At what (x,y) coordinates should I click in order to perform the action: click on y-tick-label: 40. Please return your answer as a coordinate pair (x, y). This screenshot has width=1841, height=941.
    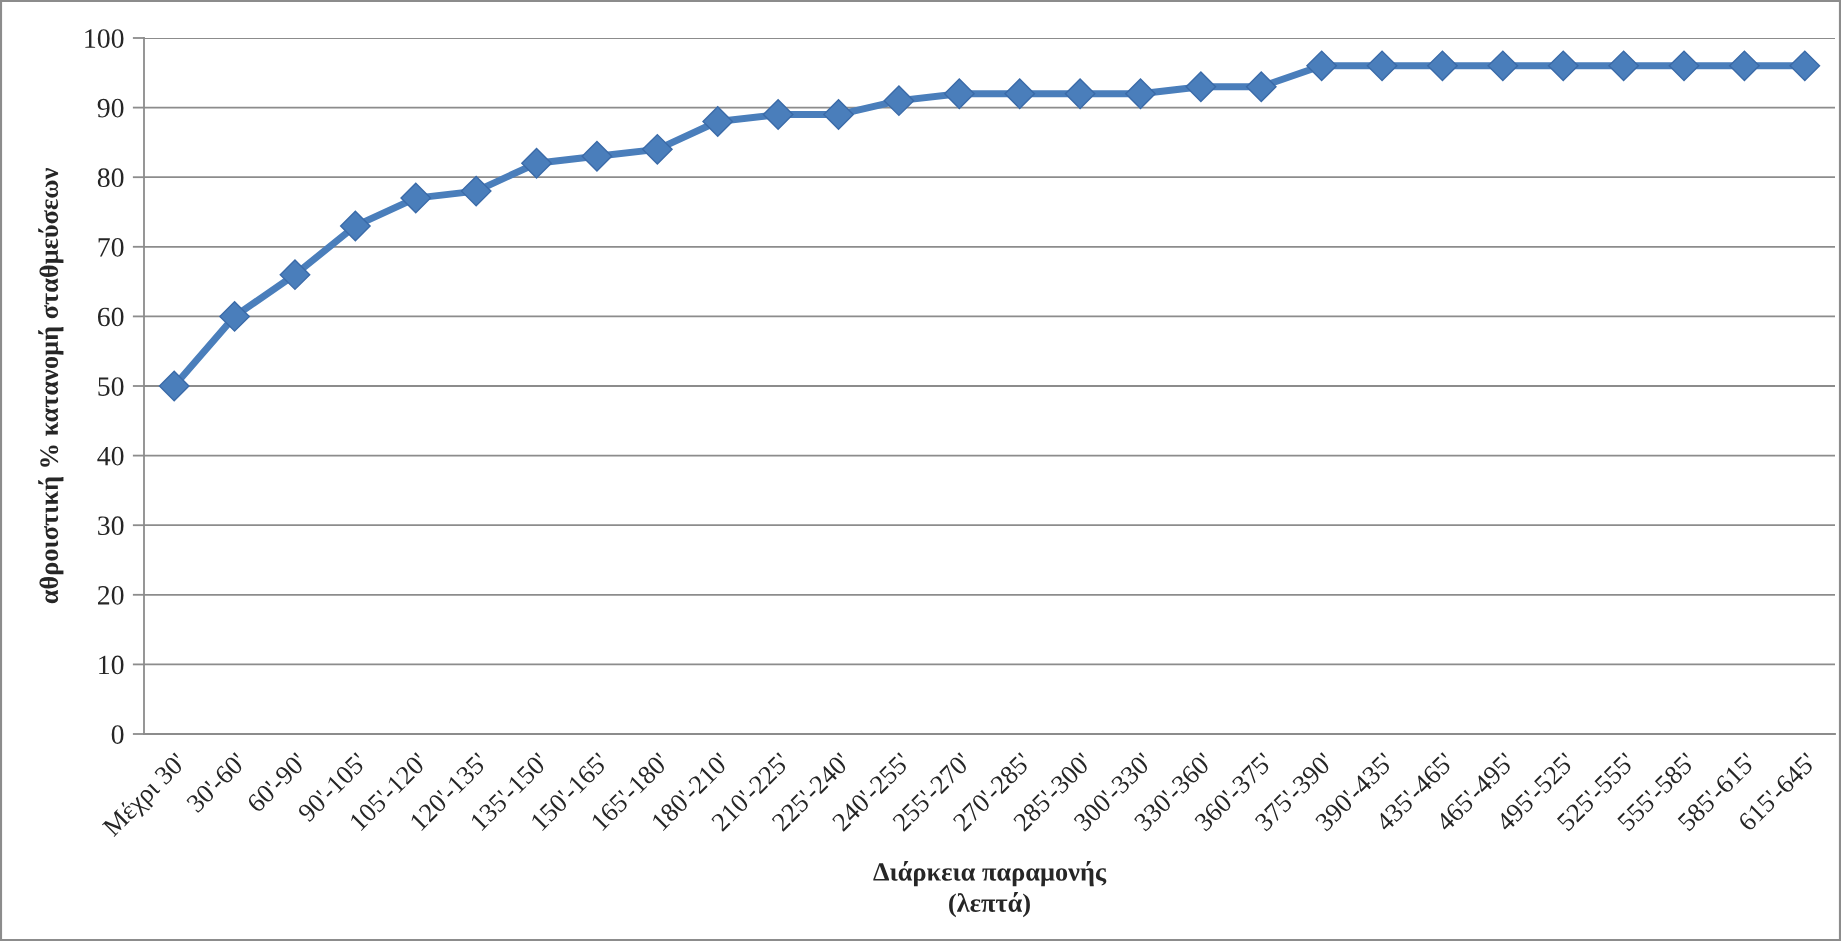
    Looking at the image, I should click on (110, 456).